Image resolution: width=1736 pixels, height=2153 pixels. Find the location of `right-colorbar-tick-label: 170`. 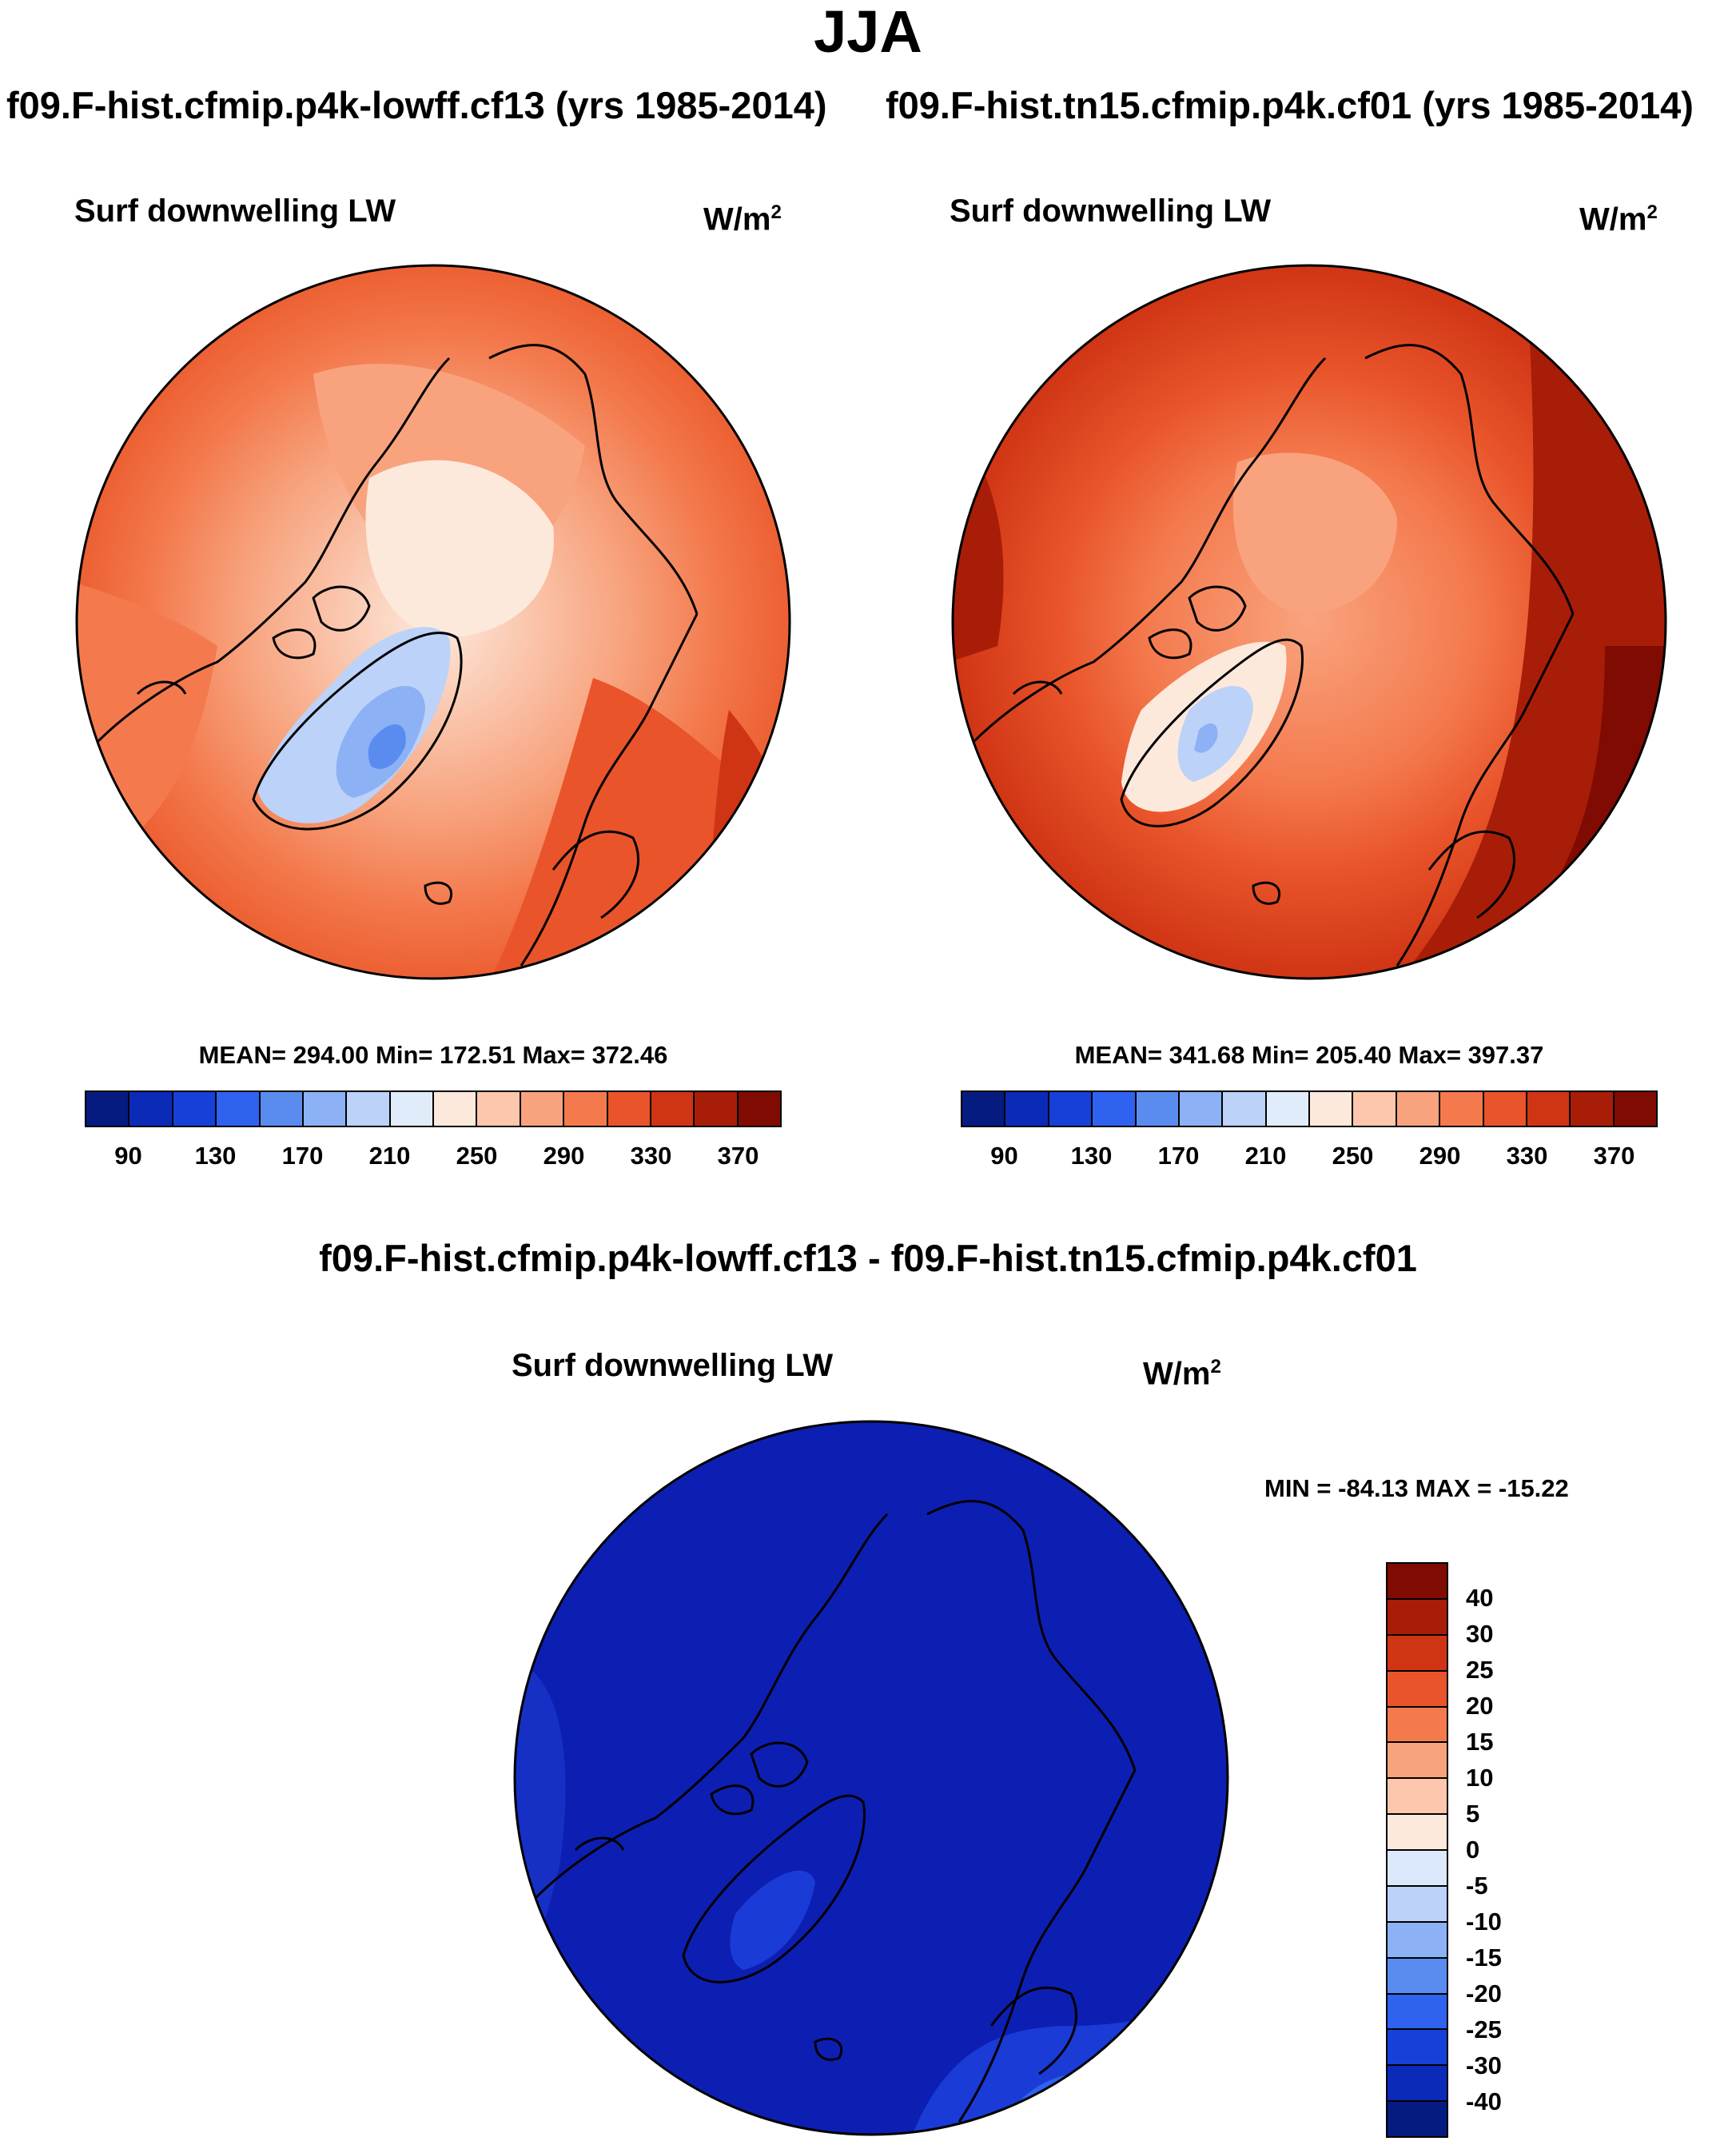

right-colorbar-tick-label: 170 is located at coordinates (1178, 1156).